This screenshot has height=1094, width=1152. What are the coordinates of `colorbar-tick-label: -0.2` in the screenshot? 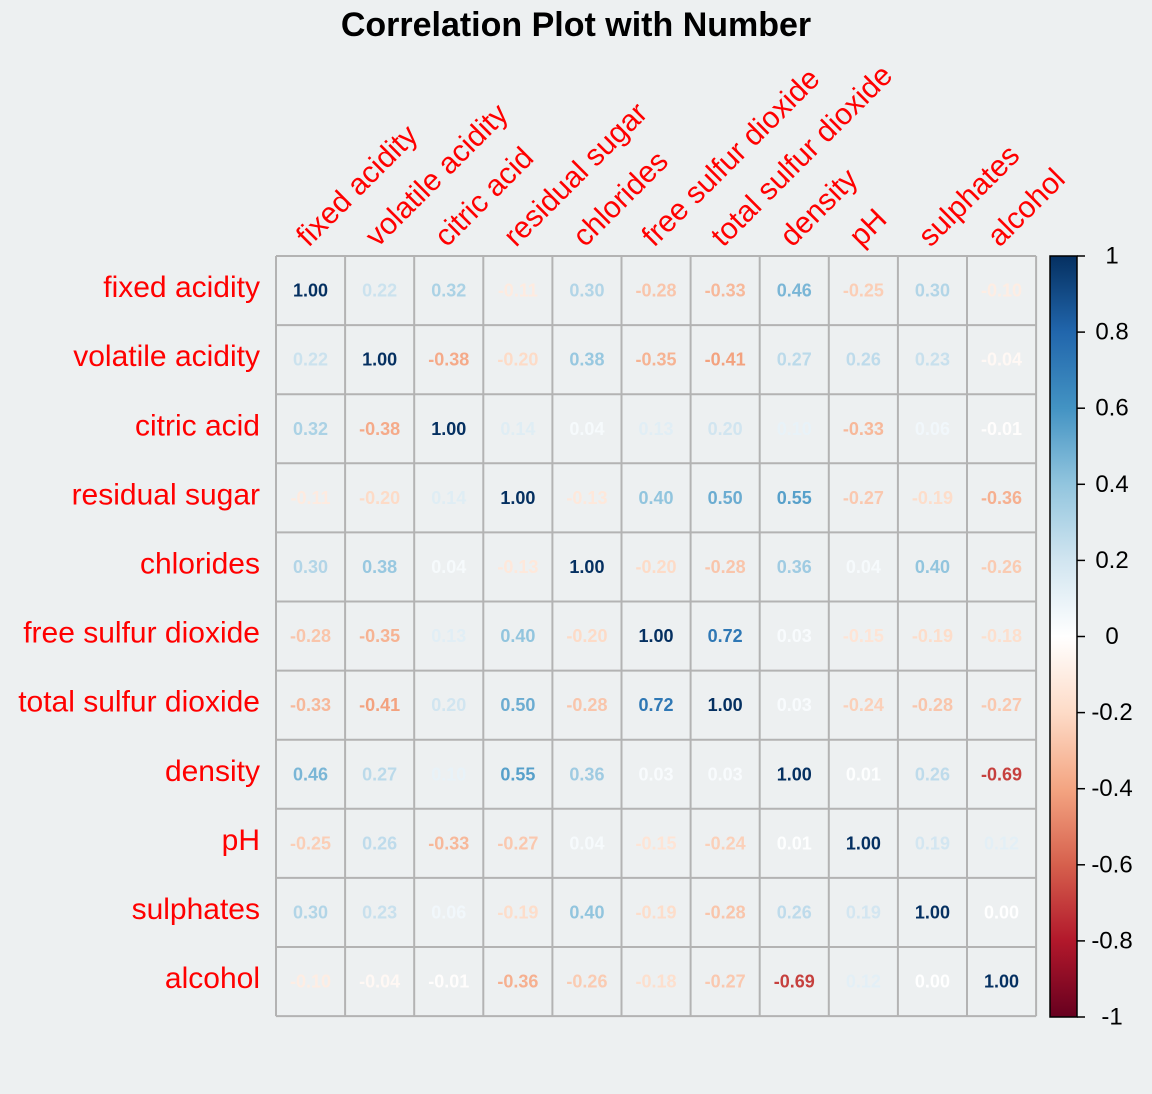 It's located at (1111, 712).